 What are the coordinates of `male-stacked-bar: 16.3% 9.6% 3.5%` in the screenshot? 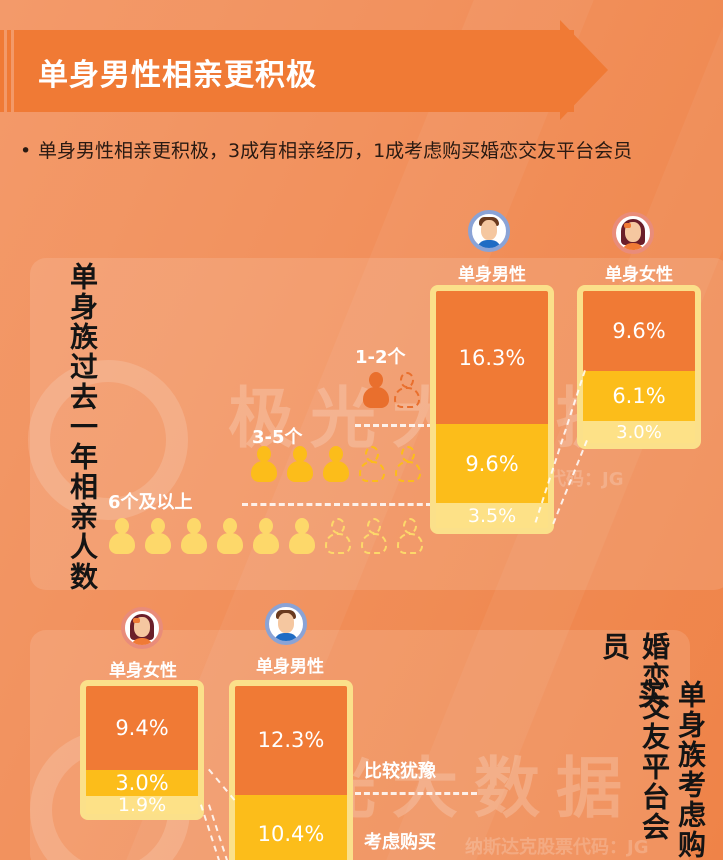 It's located at (492, 409).